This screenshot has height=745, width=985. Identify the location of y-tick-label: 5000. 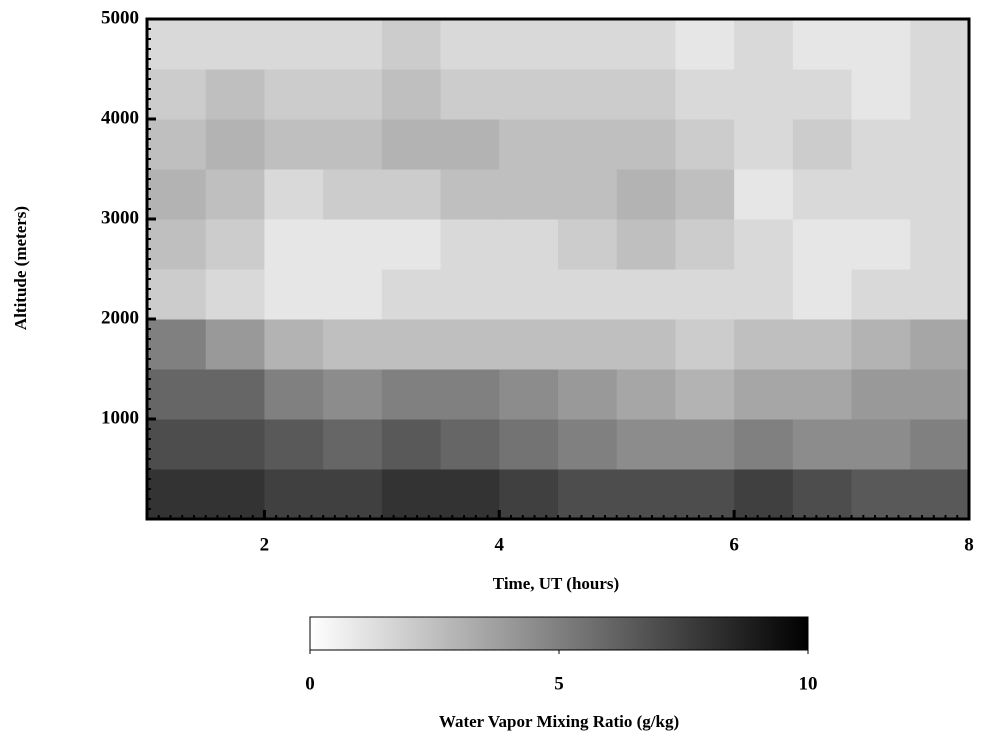
(120, 17).